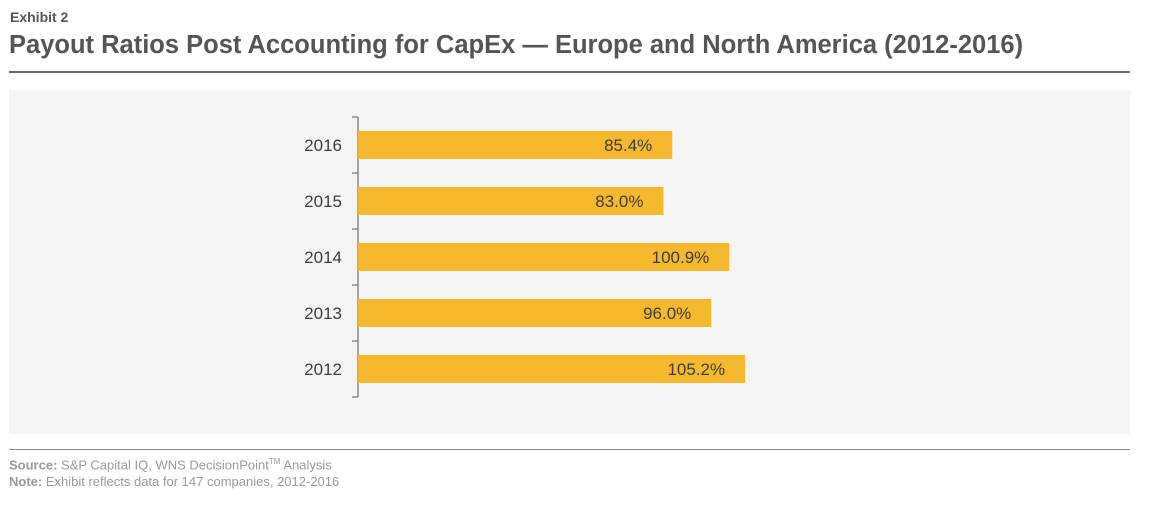  Describe the element at coordinates (323, 369) in the screenshot. I see `category-label-2012: 2012` at that location.